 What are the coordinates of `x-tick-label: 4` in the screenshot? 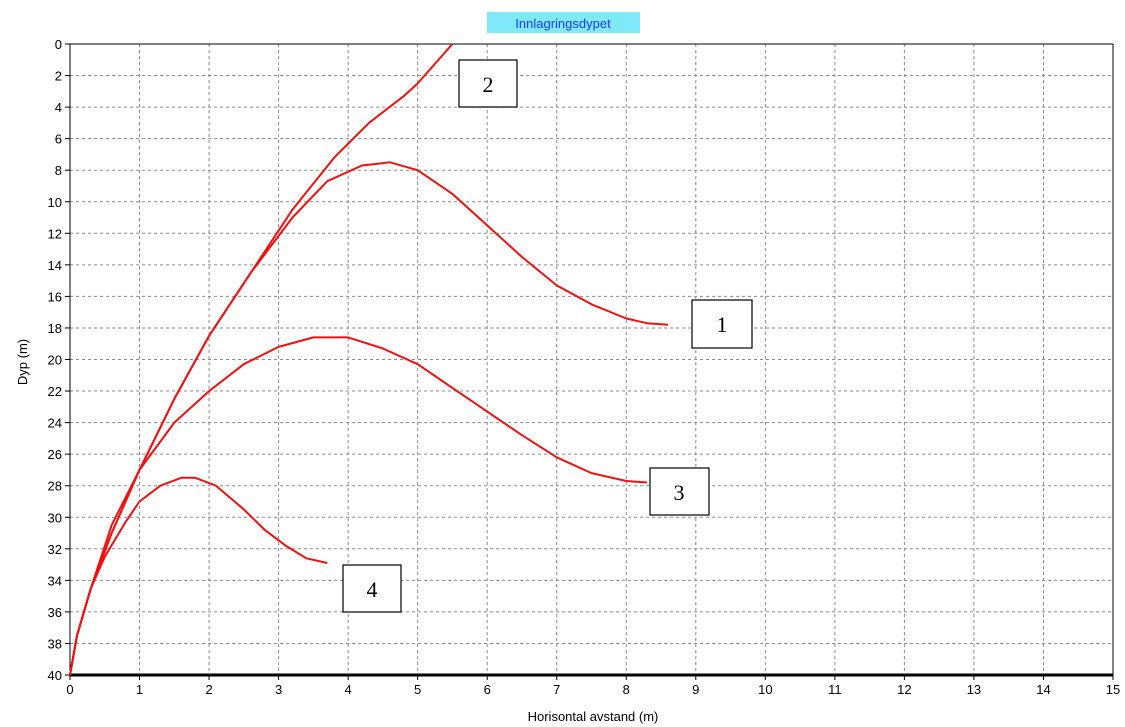 It's located at (348, 689).